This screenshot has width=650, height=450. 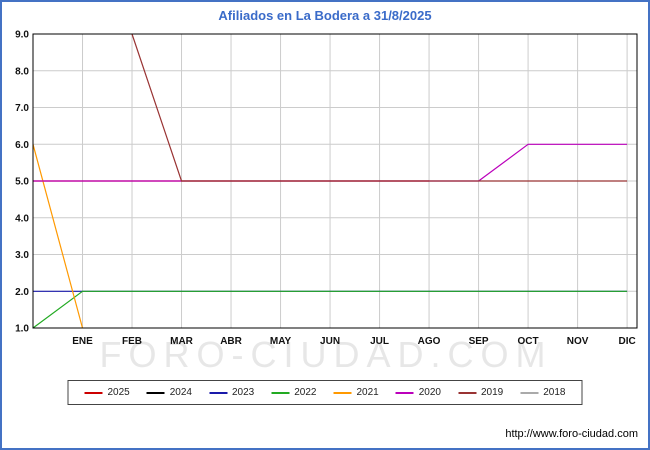 I want to click on y-axis-label: 8.0, so click(x=22, y=71).